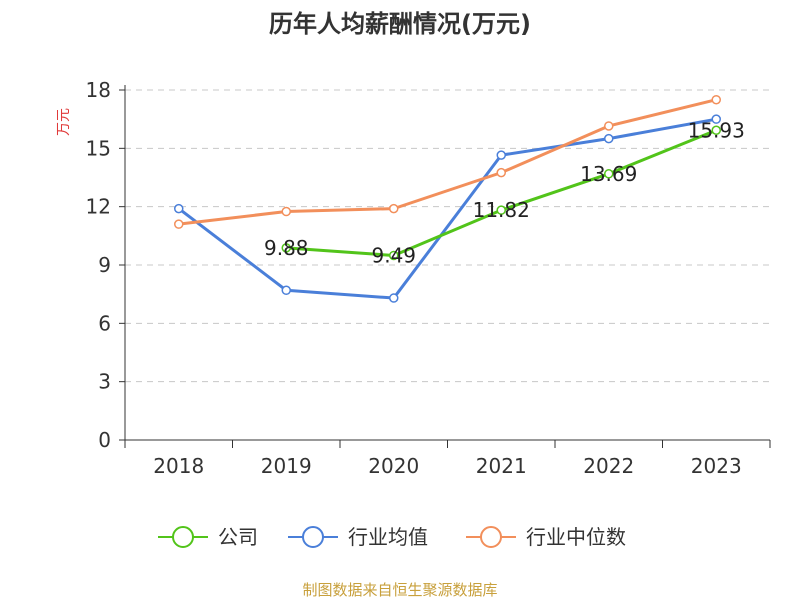  I want to click on y-tick-label: 18, so click(98, 90).